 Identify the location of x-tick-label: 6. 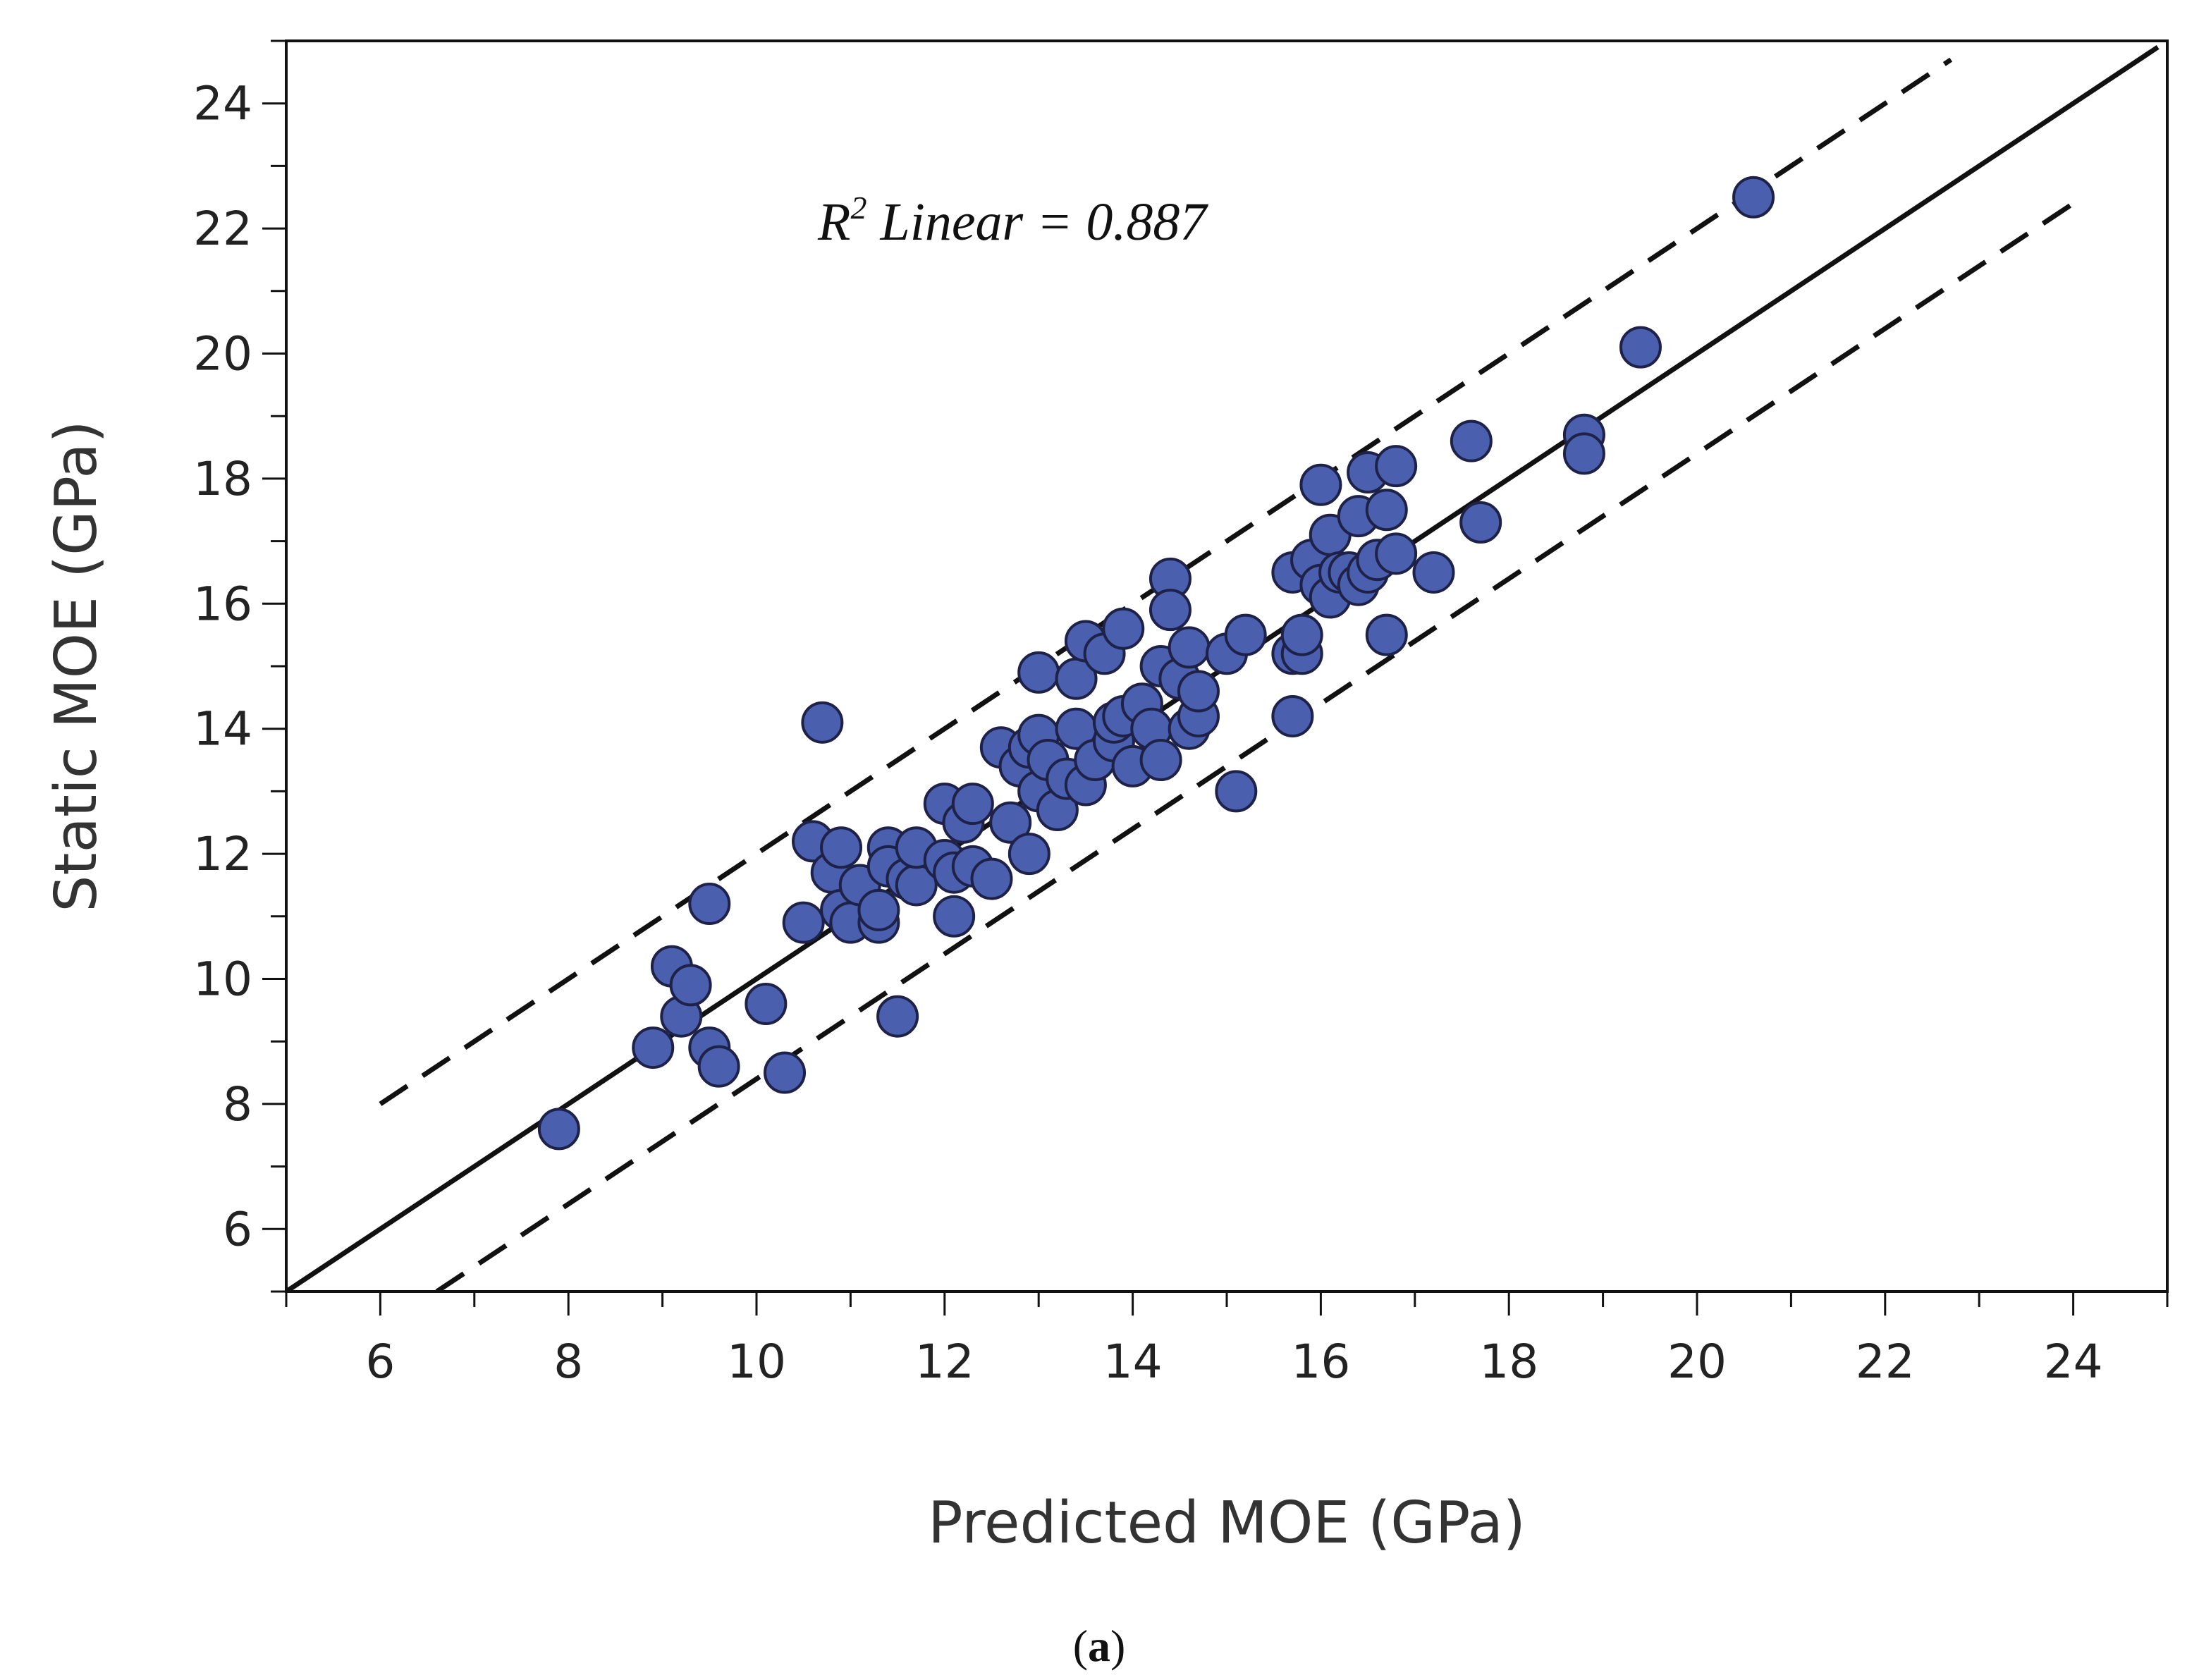
(380, 1362).